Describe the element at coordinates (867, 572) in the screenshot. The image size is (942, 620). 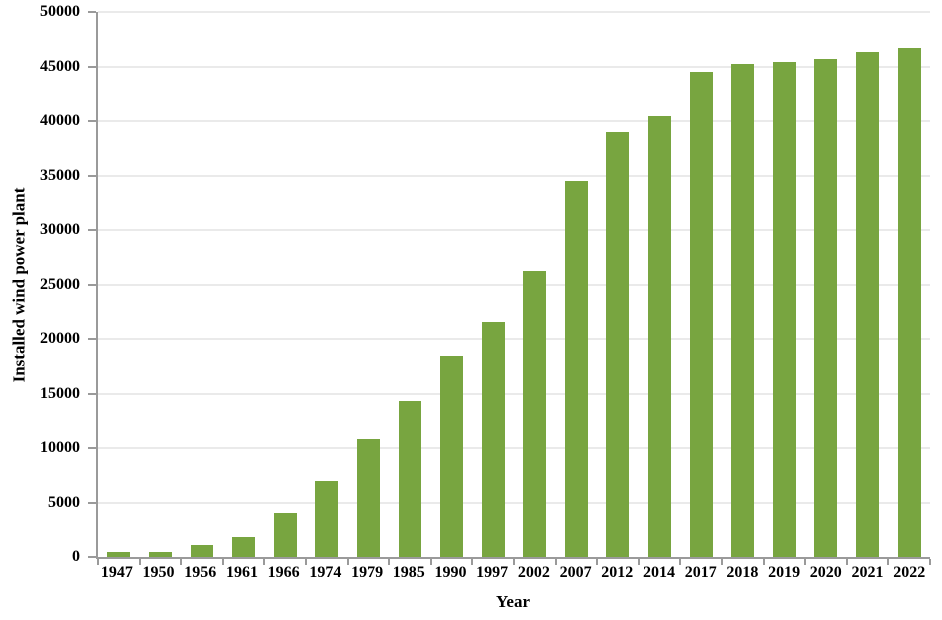
I see `x-tick-label: 2021` at that location.